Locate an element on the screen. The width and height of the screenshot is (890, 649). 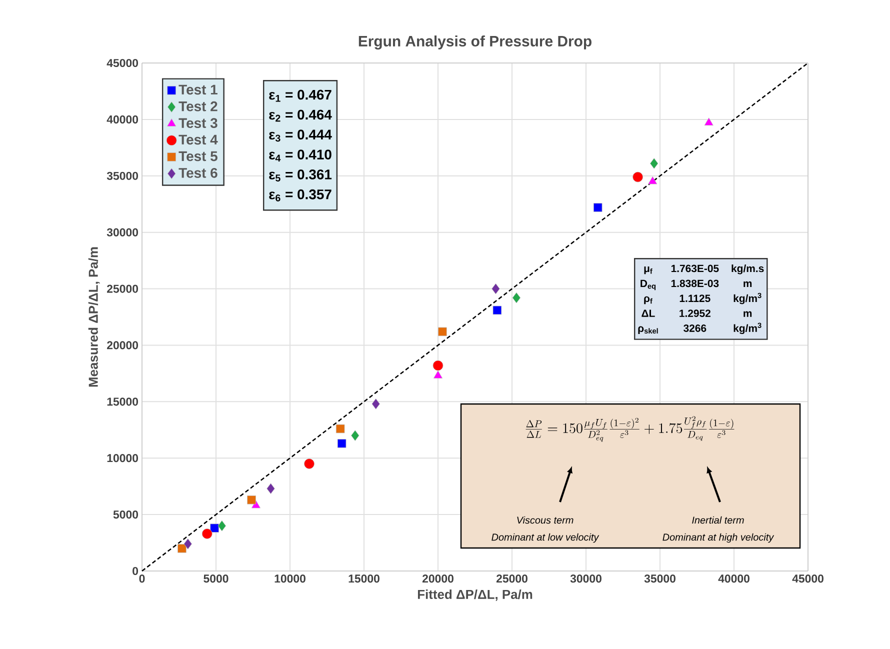
legend-label: Test 5 is located at coordinates (198, 156).